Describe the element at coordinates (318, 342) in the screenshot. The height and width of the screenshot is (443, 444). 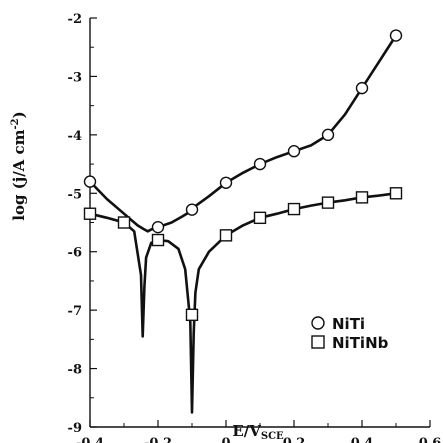
I see `legend-nitinb-marker` at that location.